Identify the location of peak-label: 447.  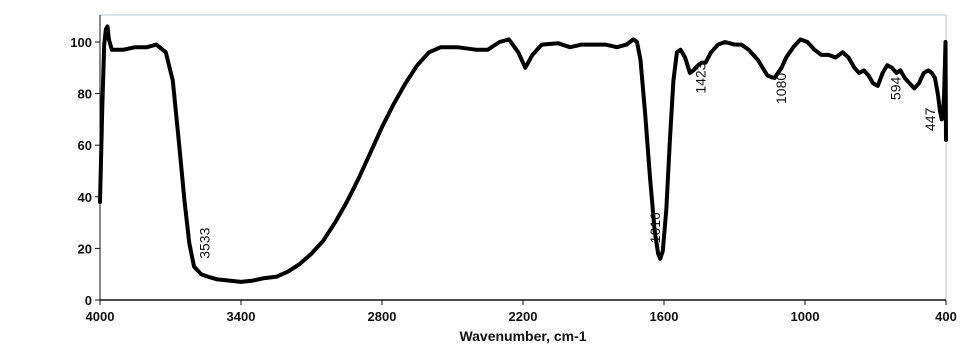
(930, 120).